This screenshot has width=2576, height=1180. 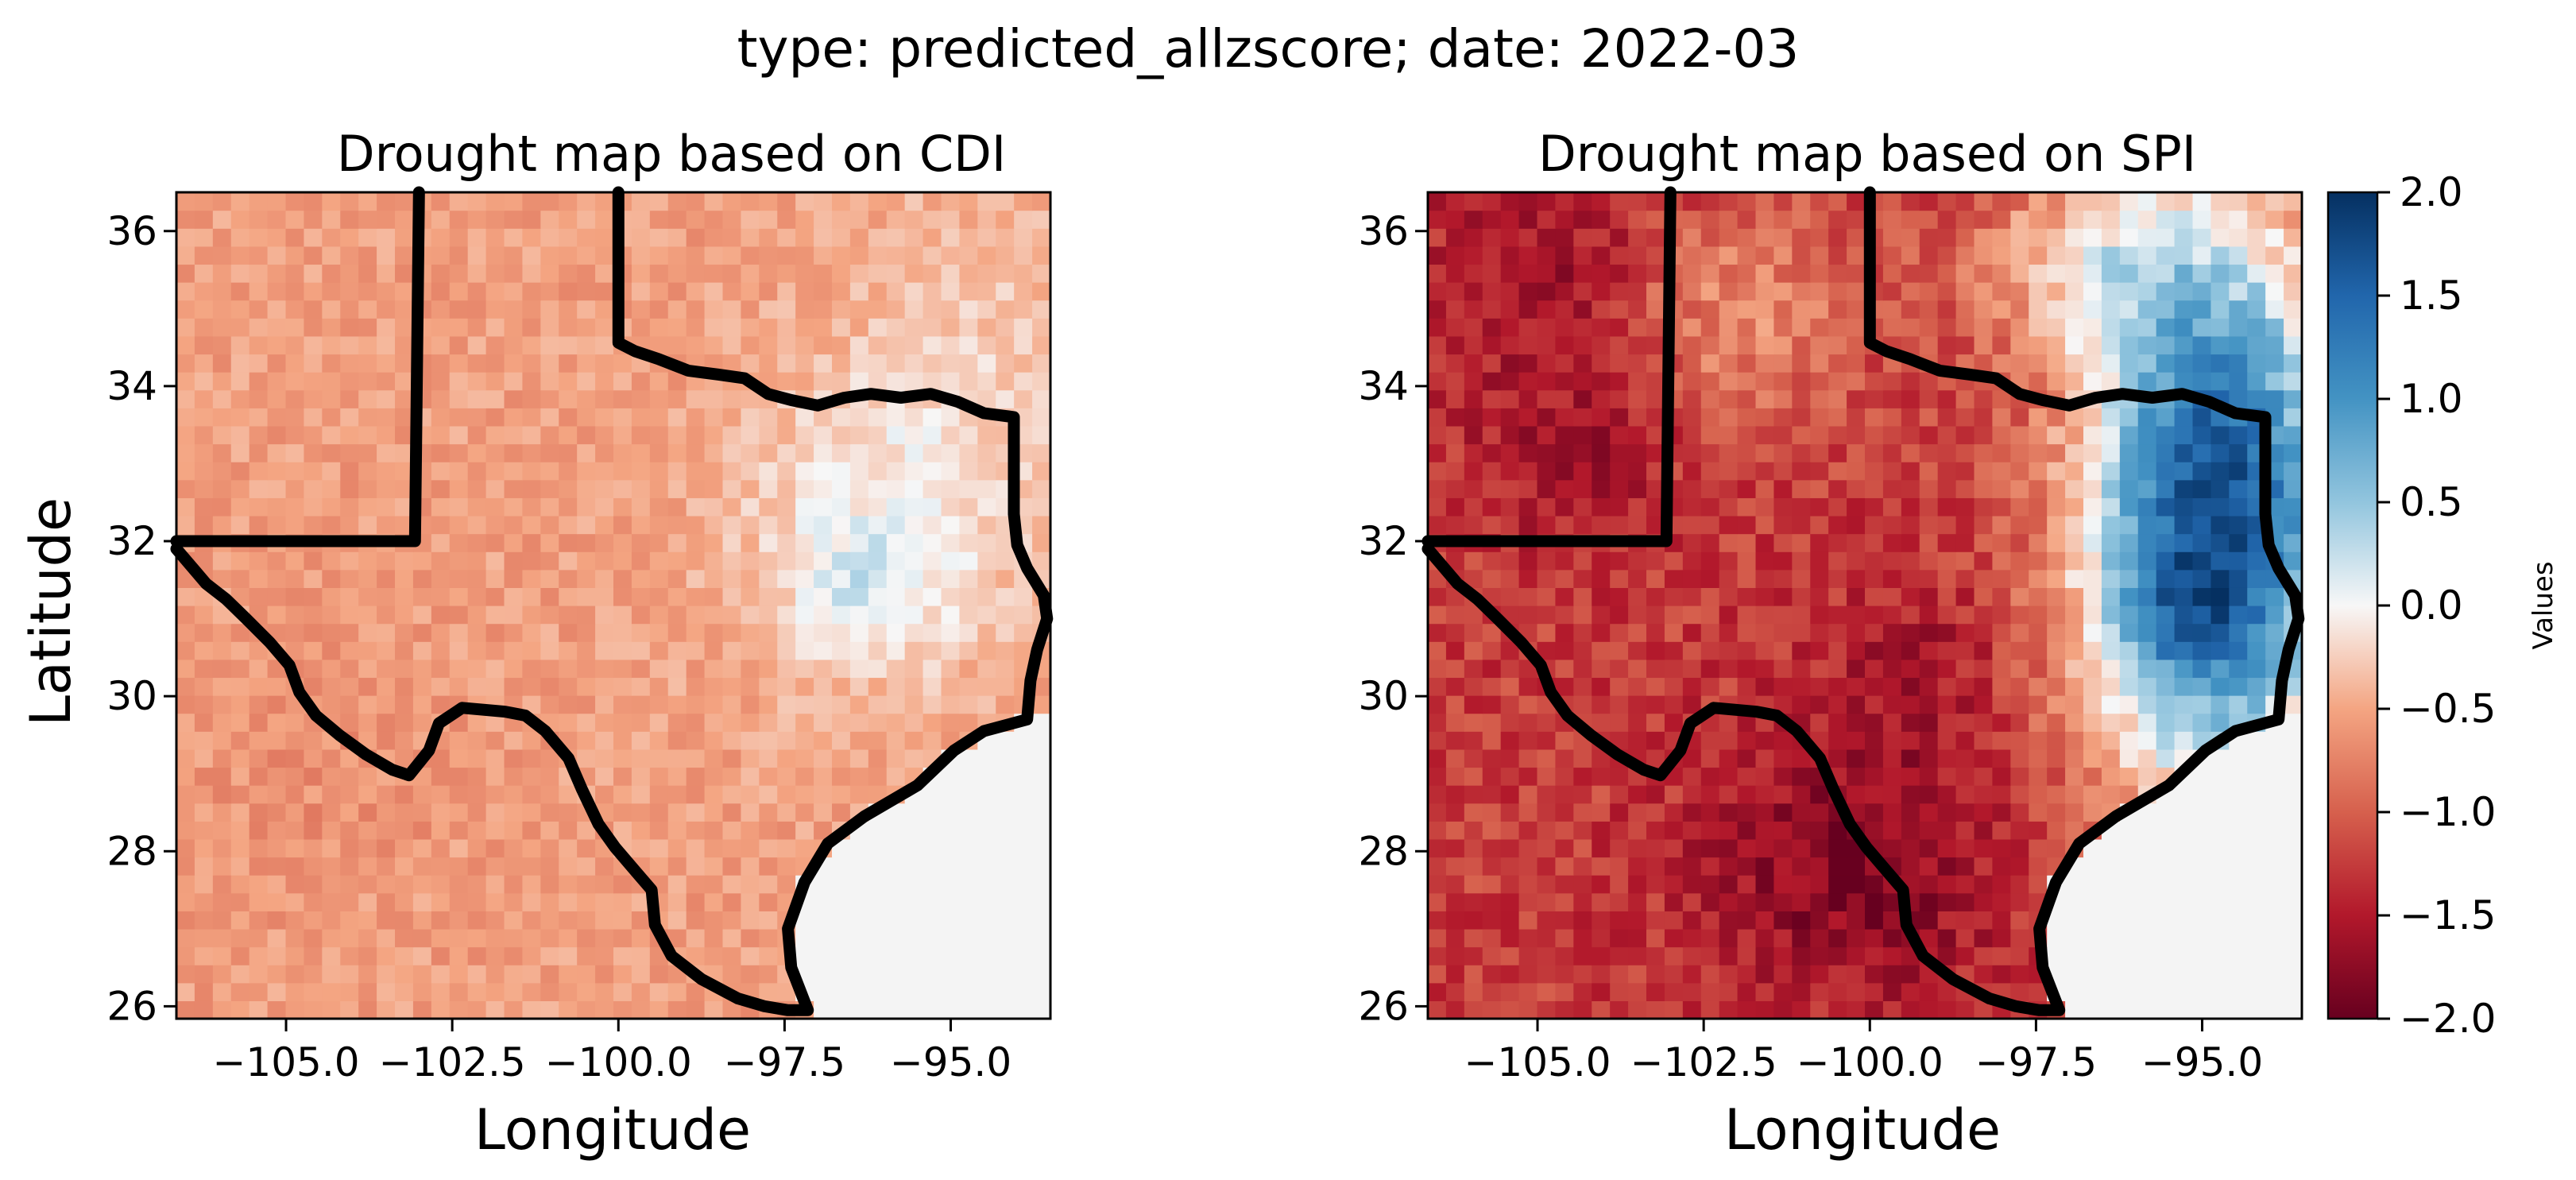 What do you see at coordinates (131, 541) in the screenshot?
I see `y-tick-label: 32` at bounding box center [131, 541].